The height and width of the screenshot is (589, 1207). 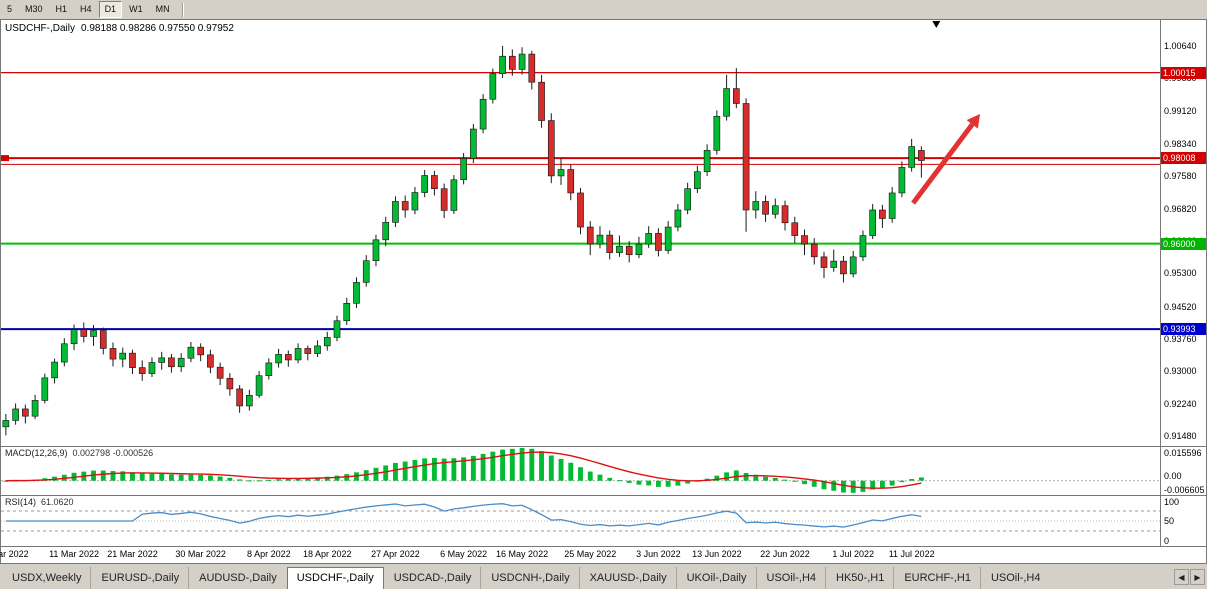 I want to click on date-label: 6 May 2022, so click(x=464, y=554).